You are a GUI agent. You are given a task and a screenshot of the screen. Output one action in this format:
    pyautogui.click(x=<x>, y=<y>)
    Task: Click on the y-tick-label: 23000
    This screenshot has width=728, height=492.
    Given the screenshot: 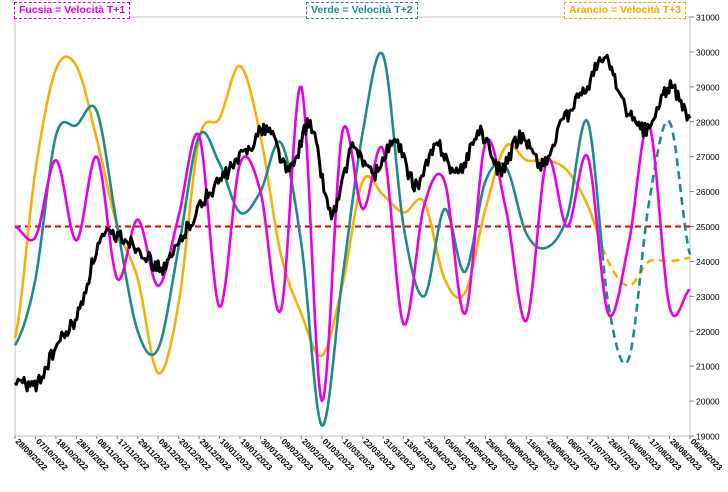 What is the action you would take?
    pyautogui.click(x=708, y=297)
    